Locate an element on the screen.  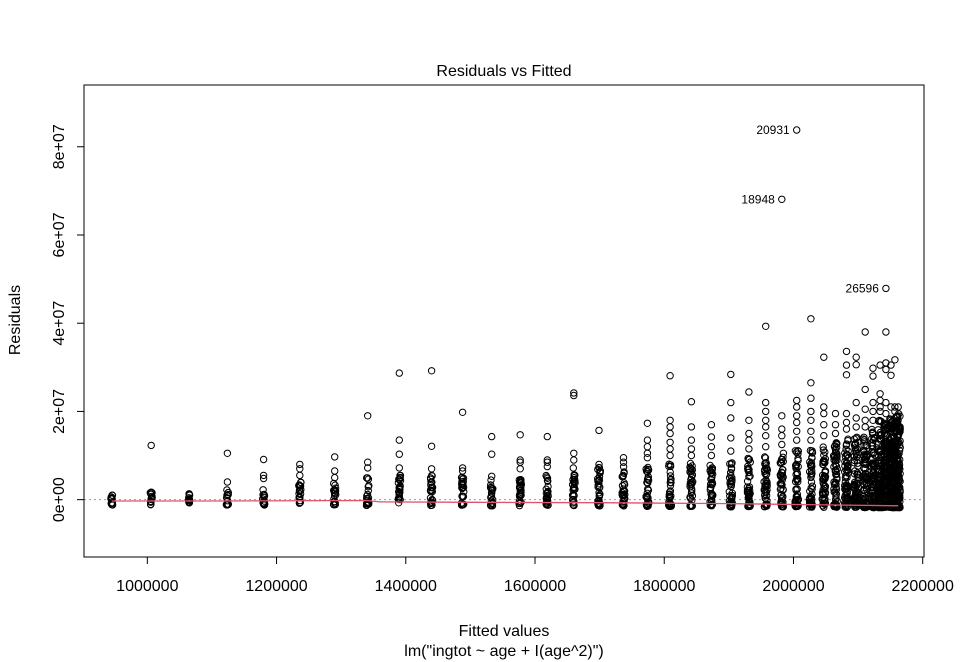
x-tick-label: 1400000 is located at coordinates (406, 586).